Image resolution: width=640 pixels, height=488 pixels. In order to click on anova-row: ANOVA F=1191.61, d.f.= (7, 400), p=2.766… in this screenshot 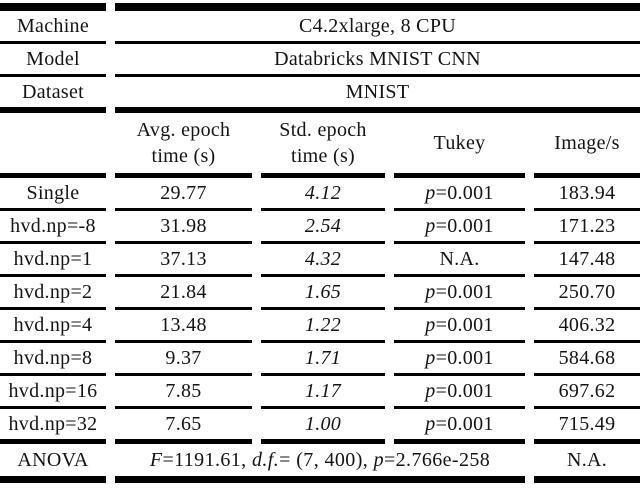, I will do `click(320, 463)`.